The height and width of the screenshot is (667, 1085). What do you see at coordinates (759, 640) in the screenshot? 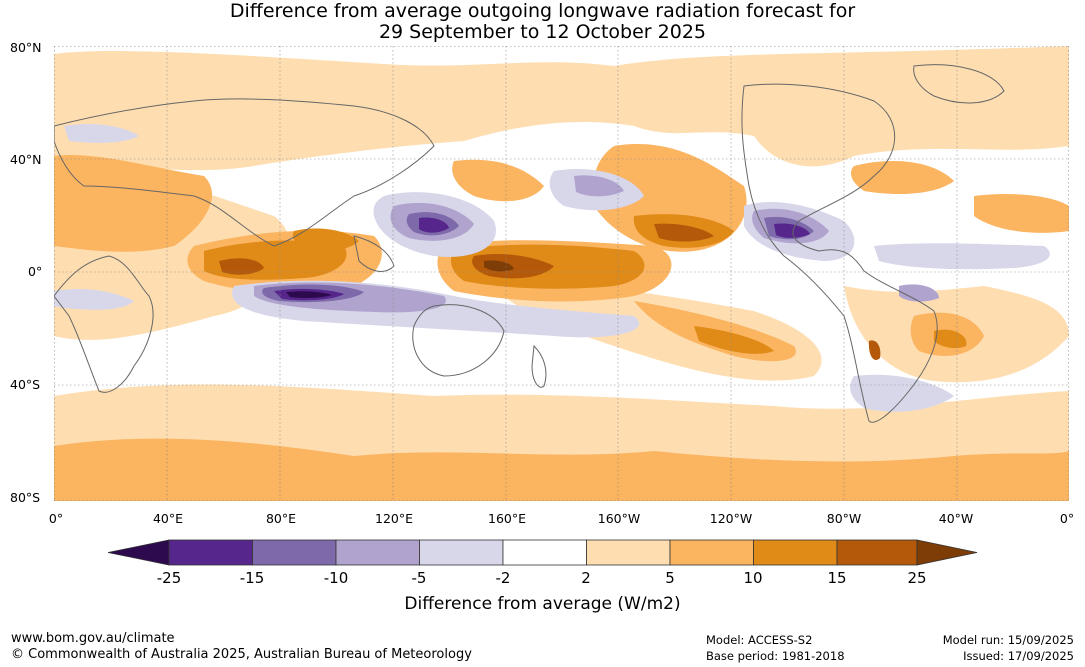
I see `footer-model: Model: ACCESS-S2` at bounding box center [759, 640].